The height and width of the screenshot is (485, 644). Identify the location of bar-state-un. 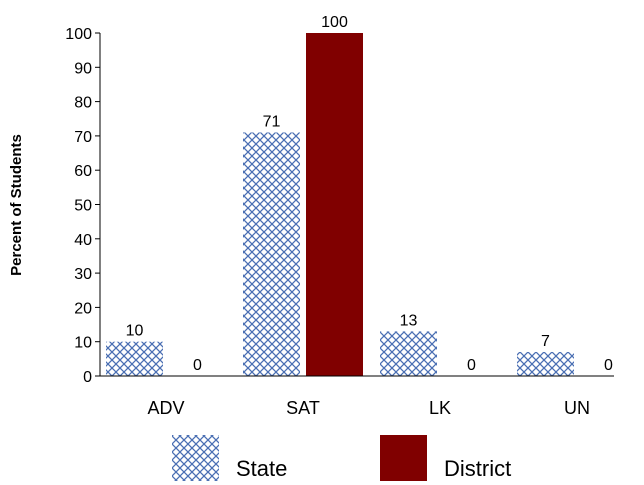
(545, 363).